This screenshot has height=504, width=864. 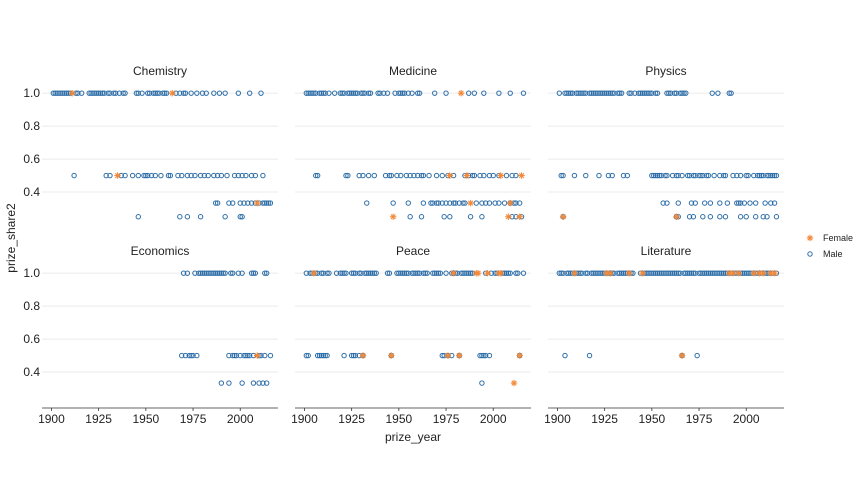 What do you see at coordinates (668, 155) in the screenshot?
I see `series-male` at bounding box center [668, 155].